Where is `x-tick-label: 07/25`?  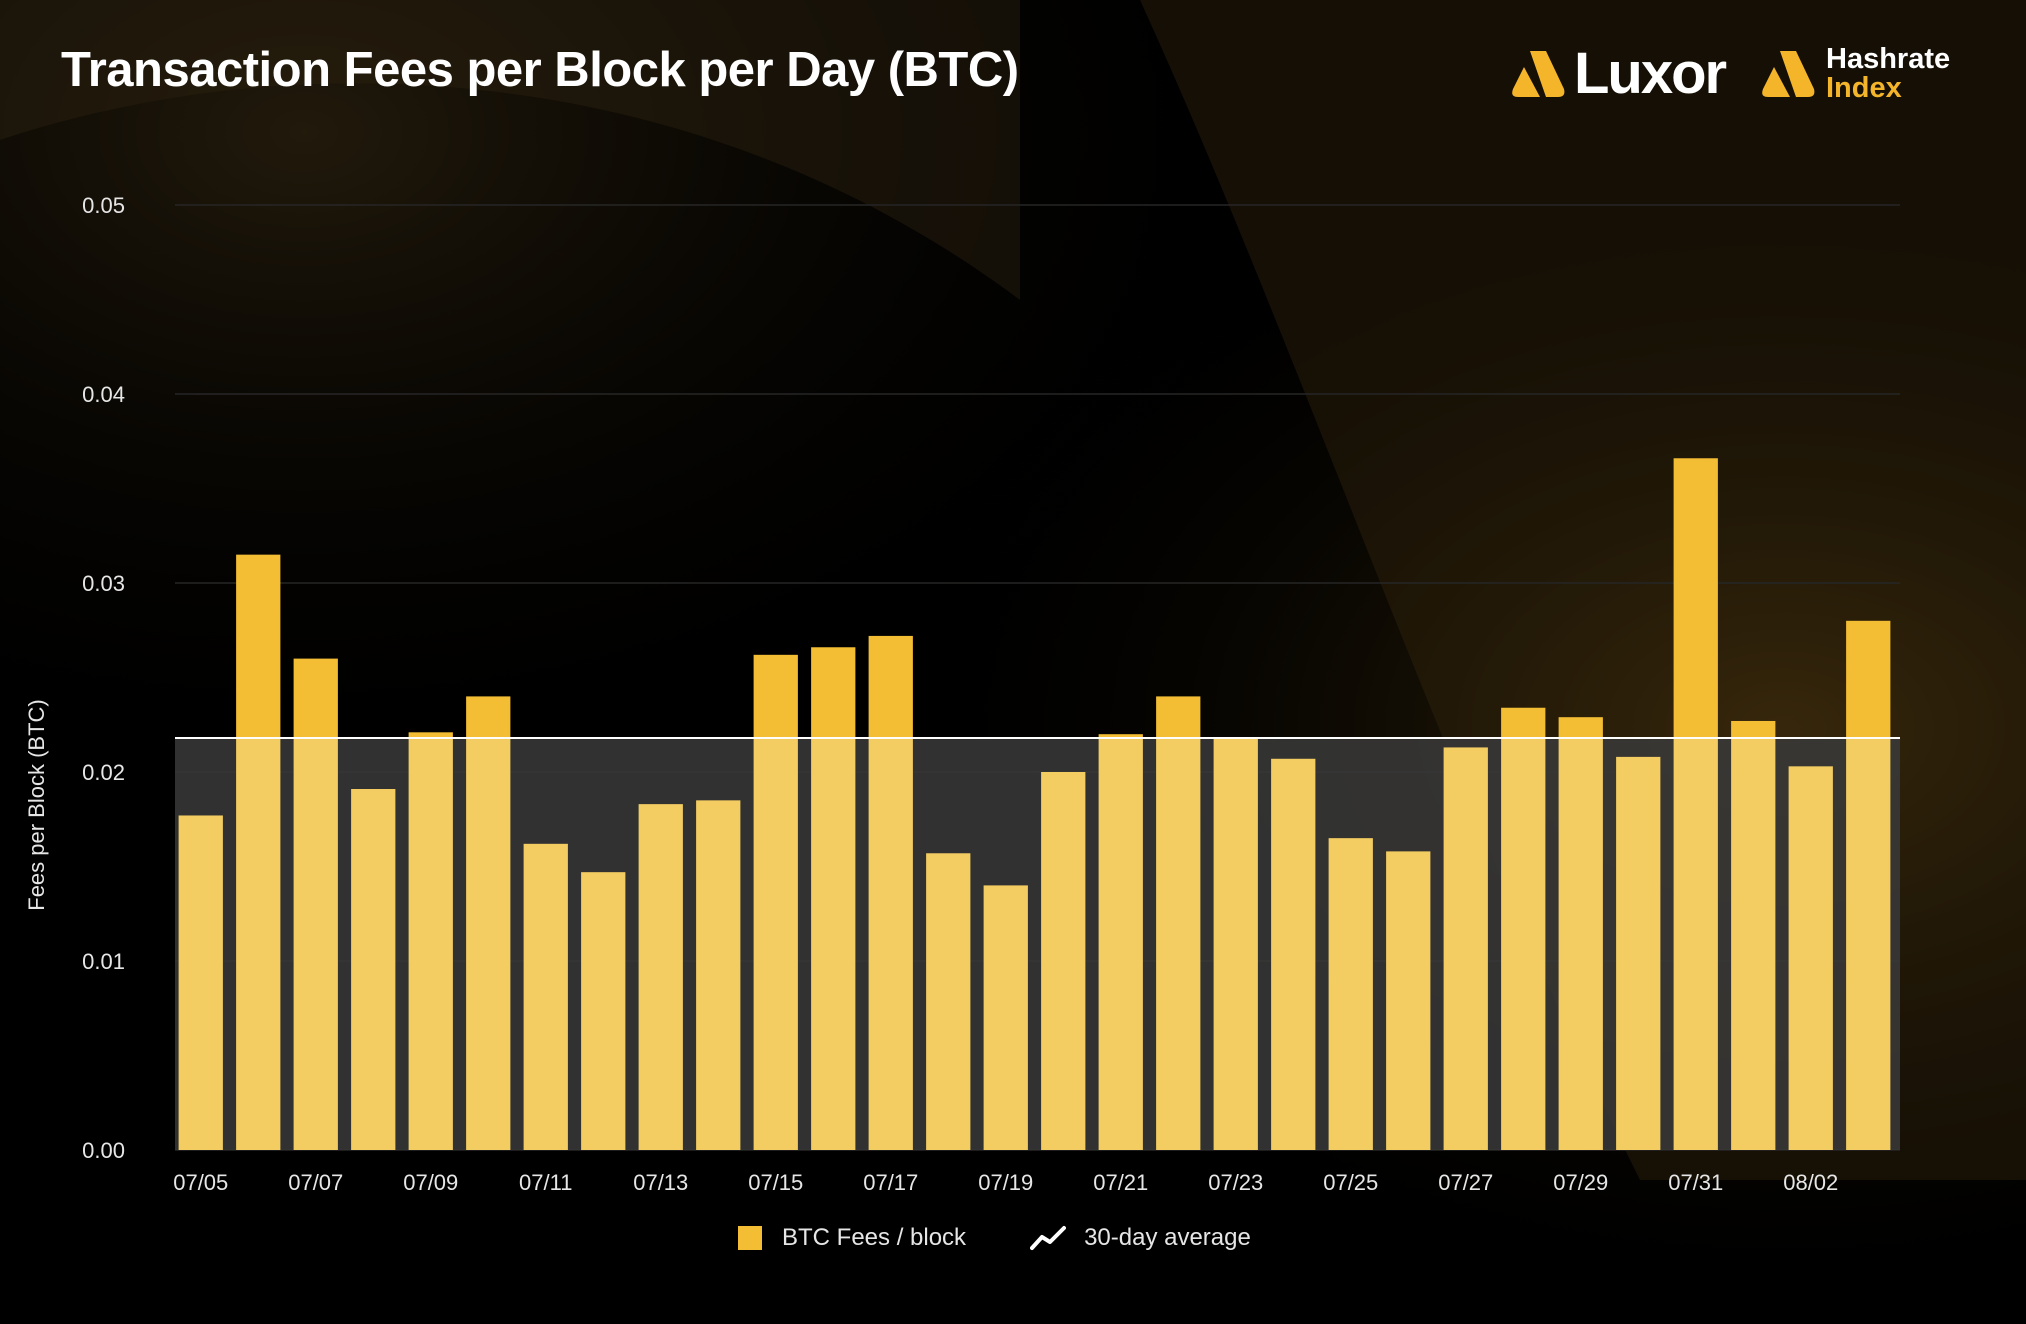
x-tick-label: 07/25 is located at coordinates (1350, 1182).